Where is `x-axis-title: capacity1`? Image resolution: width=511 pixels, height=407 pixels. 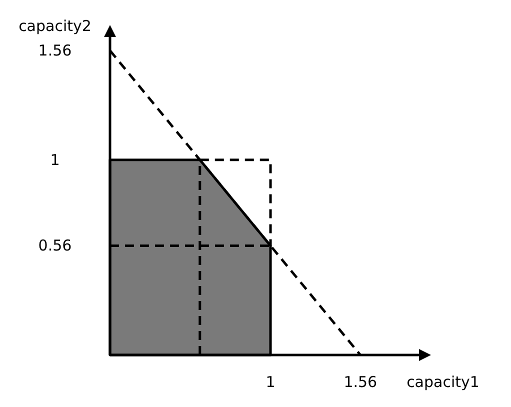
x-axis-title: capacity1 is located at coordinates (443, 382).